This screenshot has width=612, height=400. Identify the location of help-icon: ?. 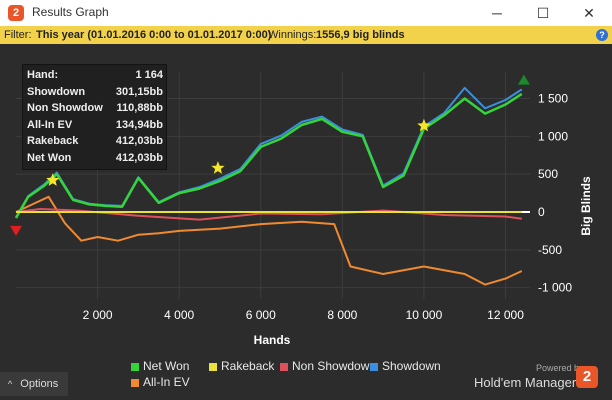
(602, 35).